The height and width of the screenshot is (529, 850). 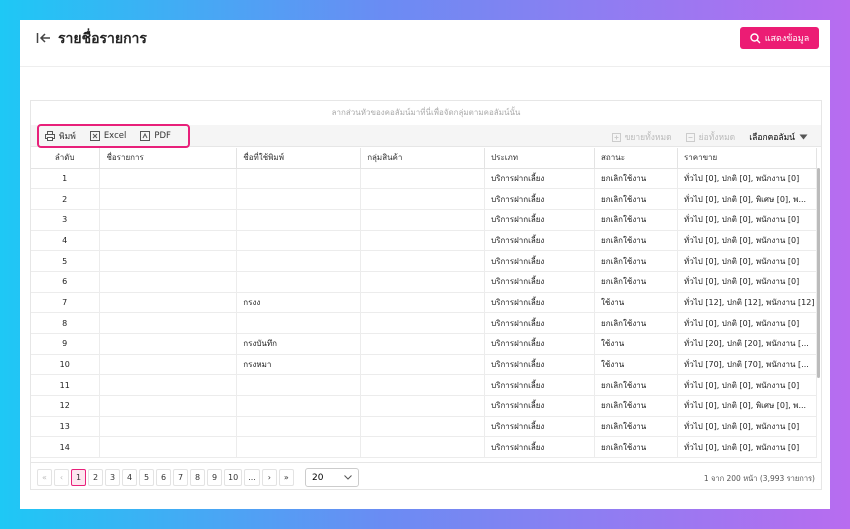 I want to click on column-header: ชื่อที่ใช้พิมพ์, so click(x=299, y=158).